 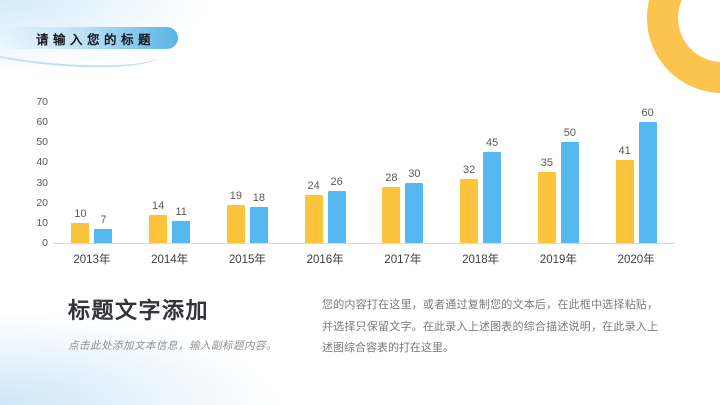 What do you see at coordinates (42, 122) in the screenshot?
I see `y-tick-label: 60` at bounding box center [42, 122].